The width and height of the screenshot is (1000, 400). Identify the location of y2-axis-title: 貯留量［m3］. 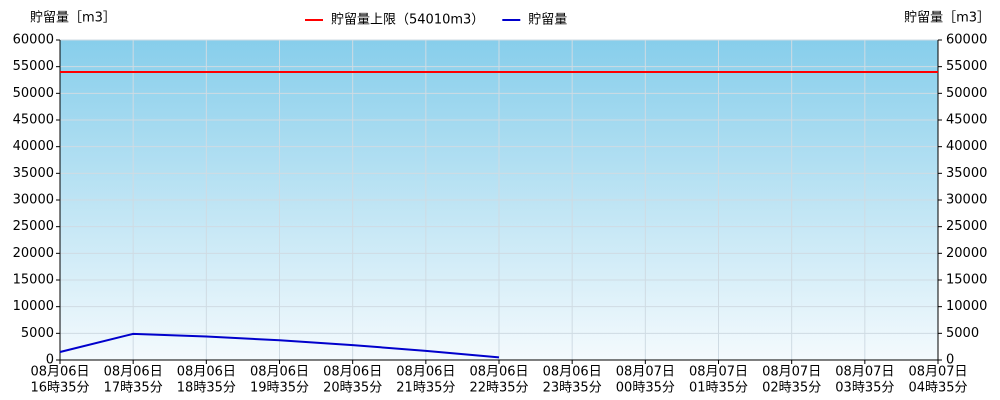
(947, 18).